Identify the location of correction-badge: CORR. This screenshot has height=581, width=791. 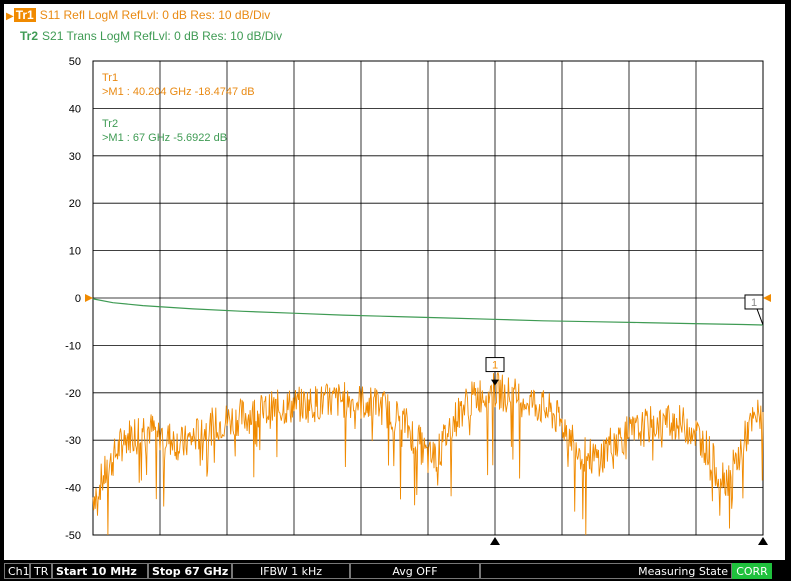
(752, 571).